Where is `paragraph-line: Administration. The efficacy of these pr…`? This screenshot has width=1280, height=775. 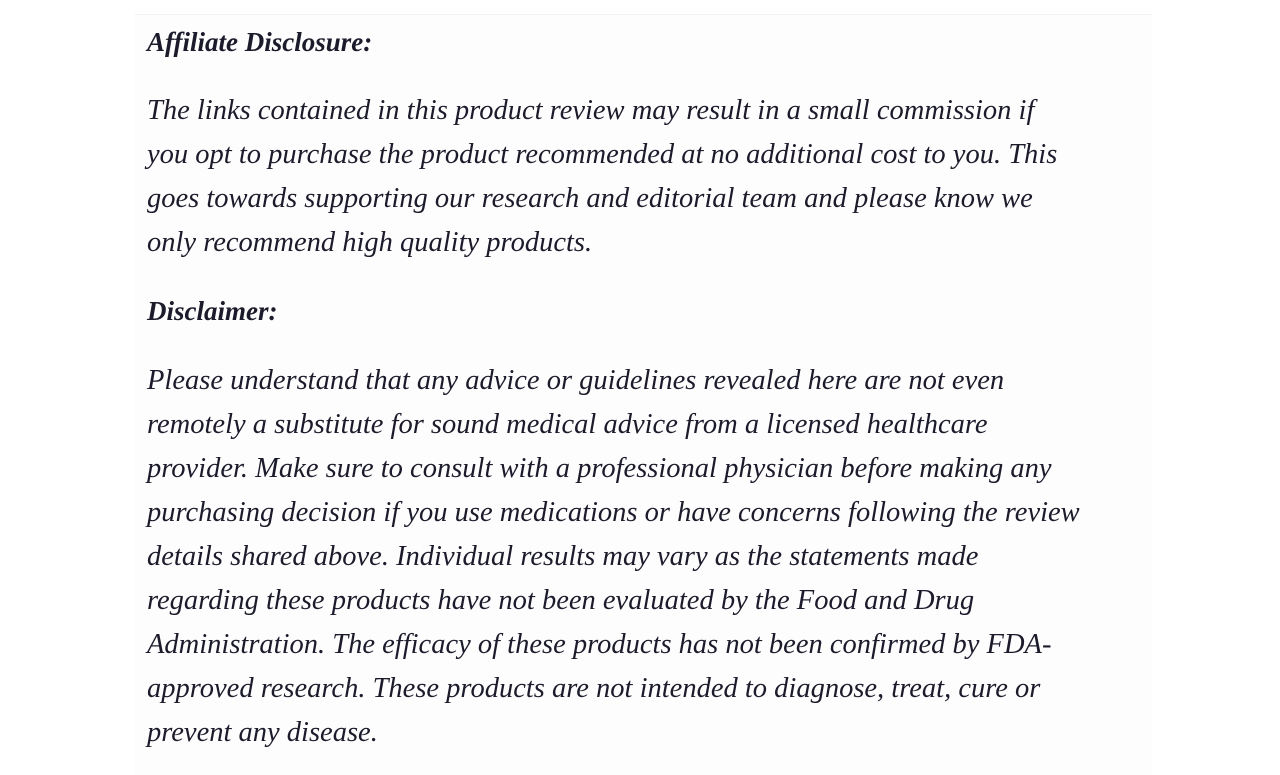
paragraph-line: Administration. The efficacy of these pr… is located at coordinates (599, 644).